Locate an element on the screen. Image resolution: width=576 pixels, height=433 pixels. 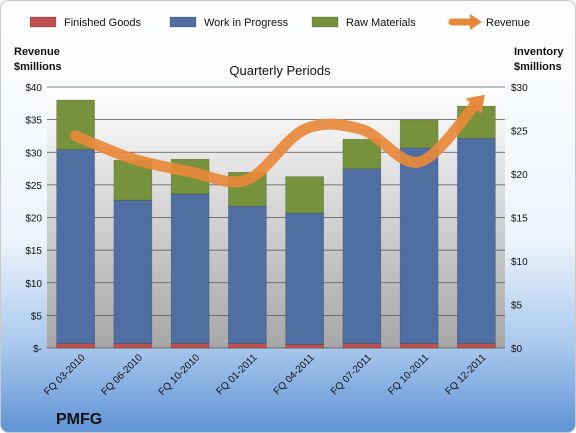
brand-label: PMFG is located at coordinates (79, 419).